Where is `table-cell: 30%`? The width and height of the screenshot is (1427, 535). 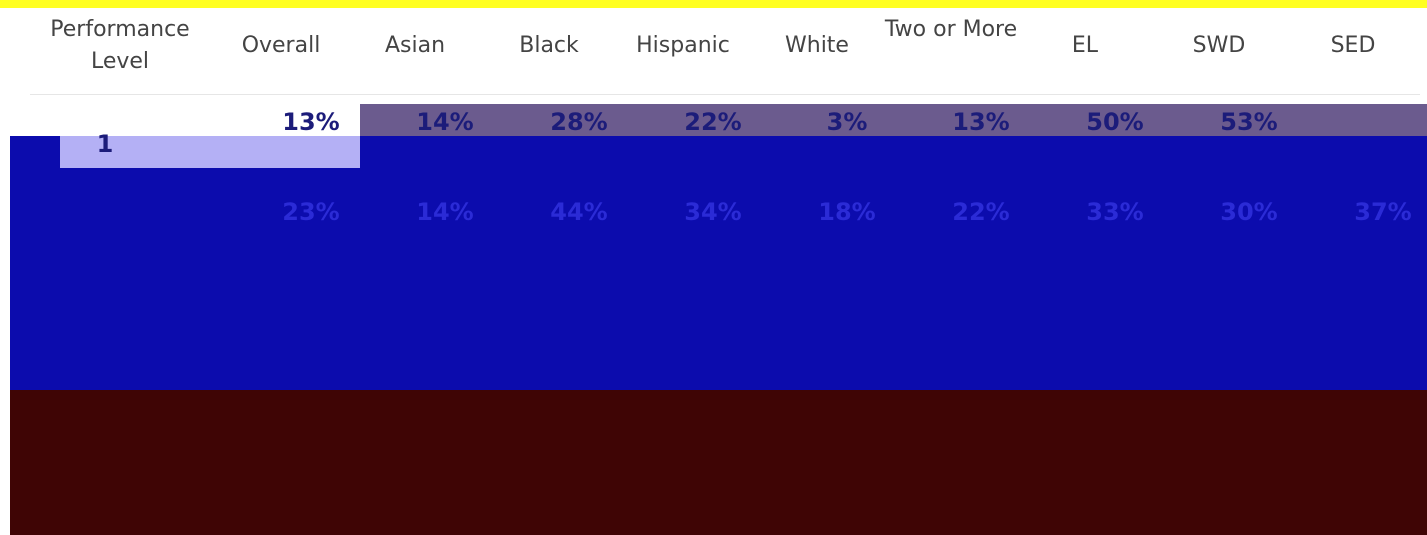 table-cell: 30% is located at coordinates (1249, 212).